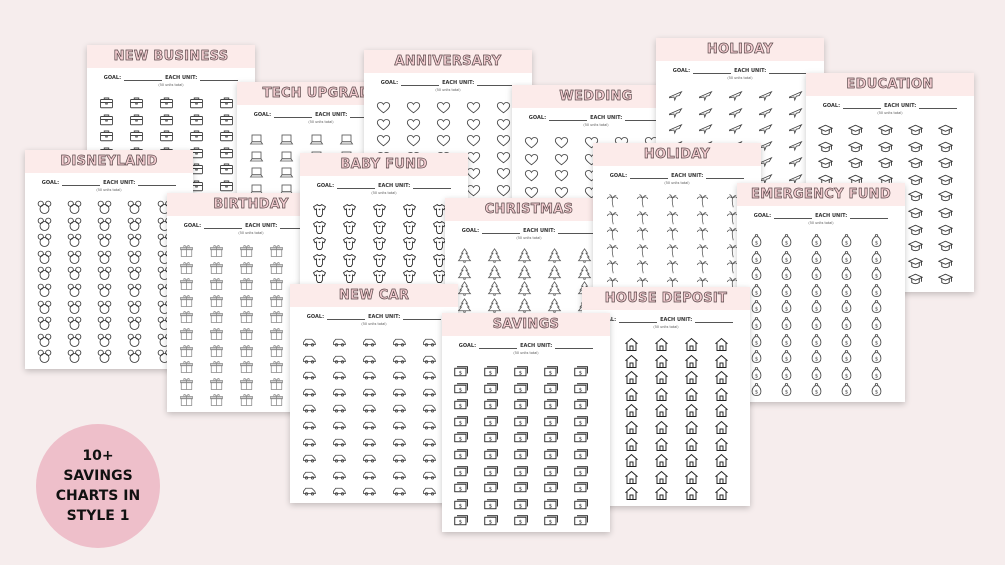 Image resolution: width=1005 pixels, height=565 pixels. Describe the element at coordinates (596, 118) in the screenshot. I see `goal-row: GOAL: EACH UNIT:` at that location.